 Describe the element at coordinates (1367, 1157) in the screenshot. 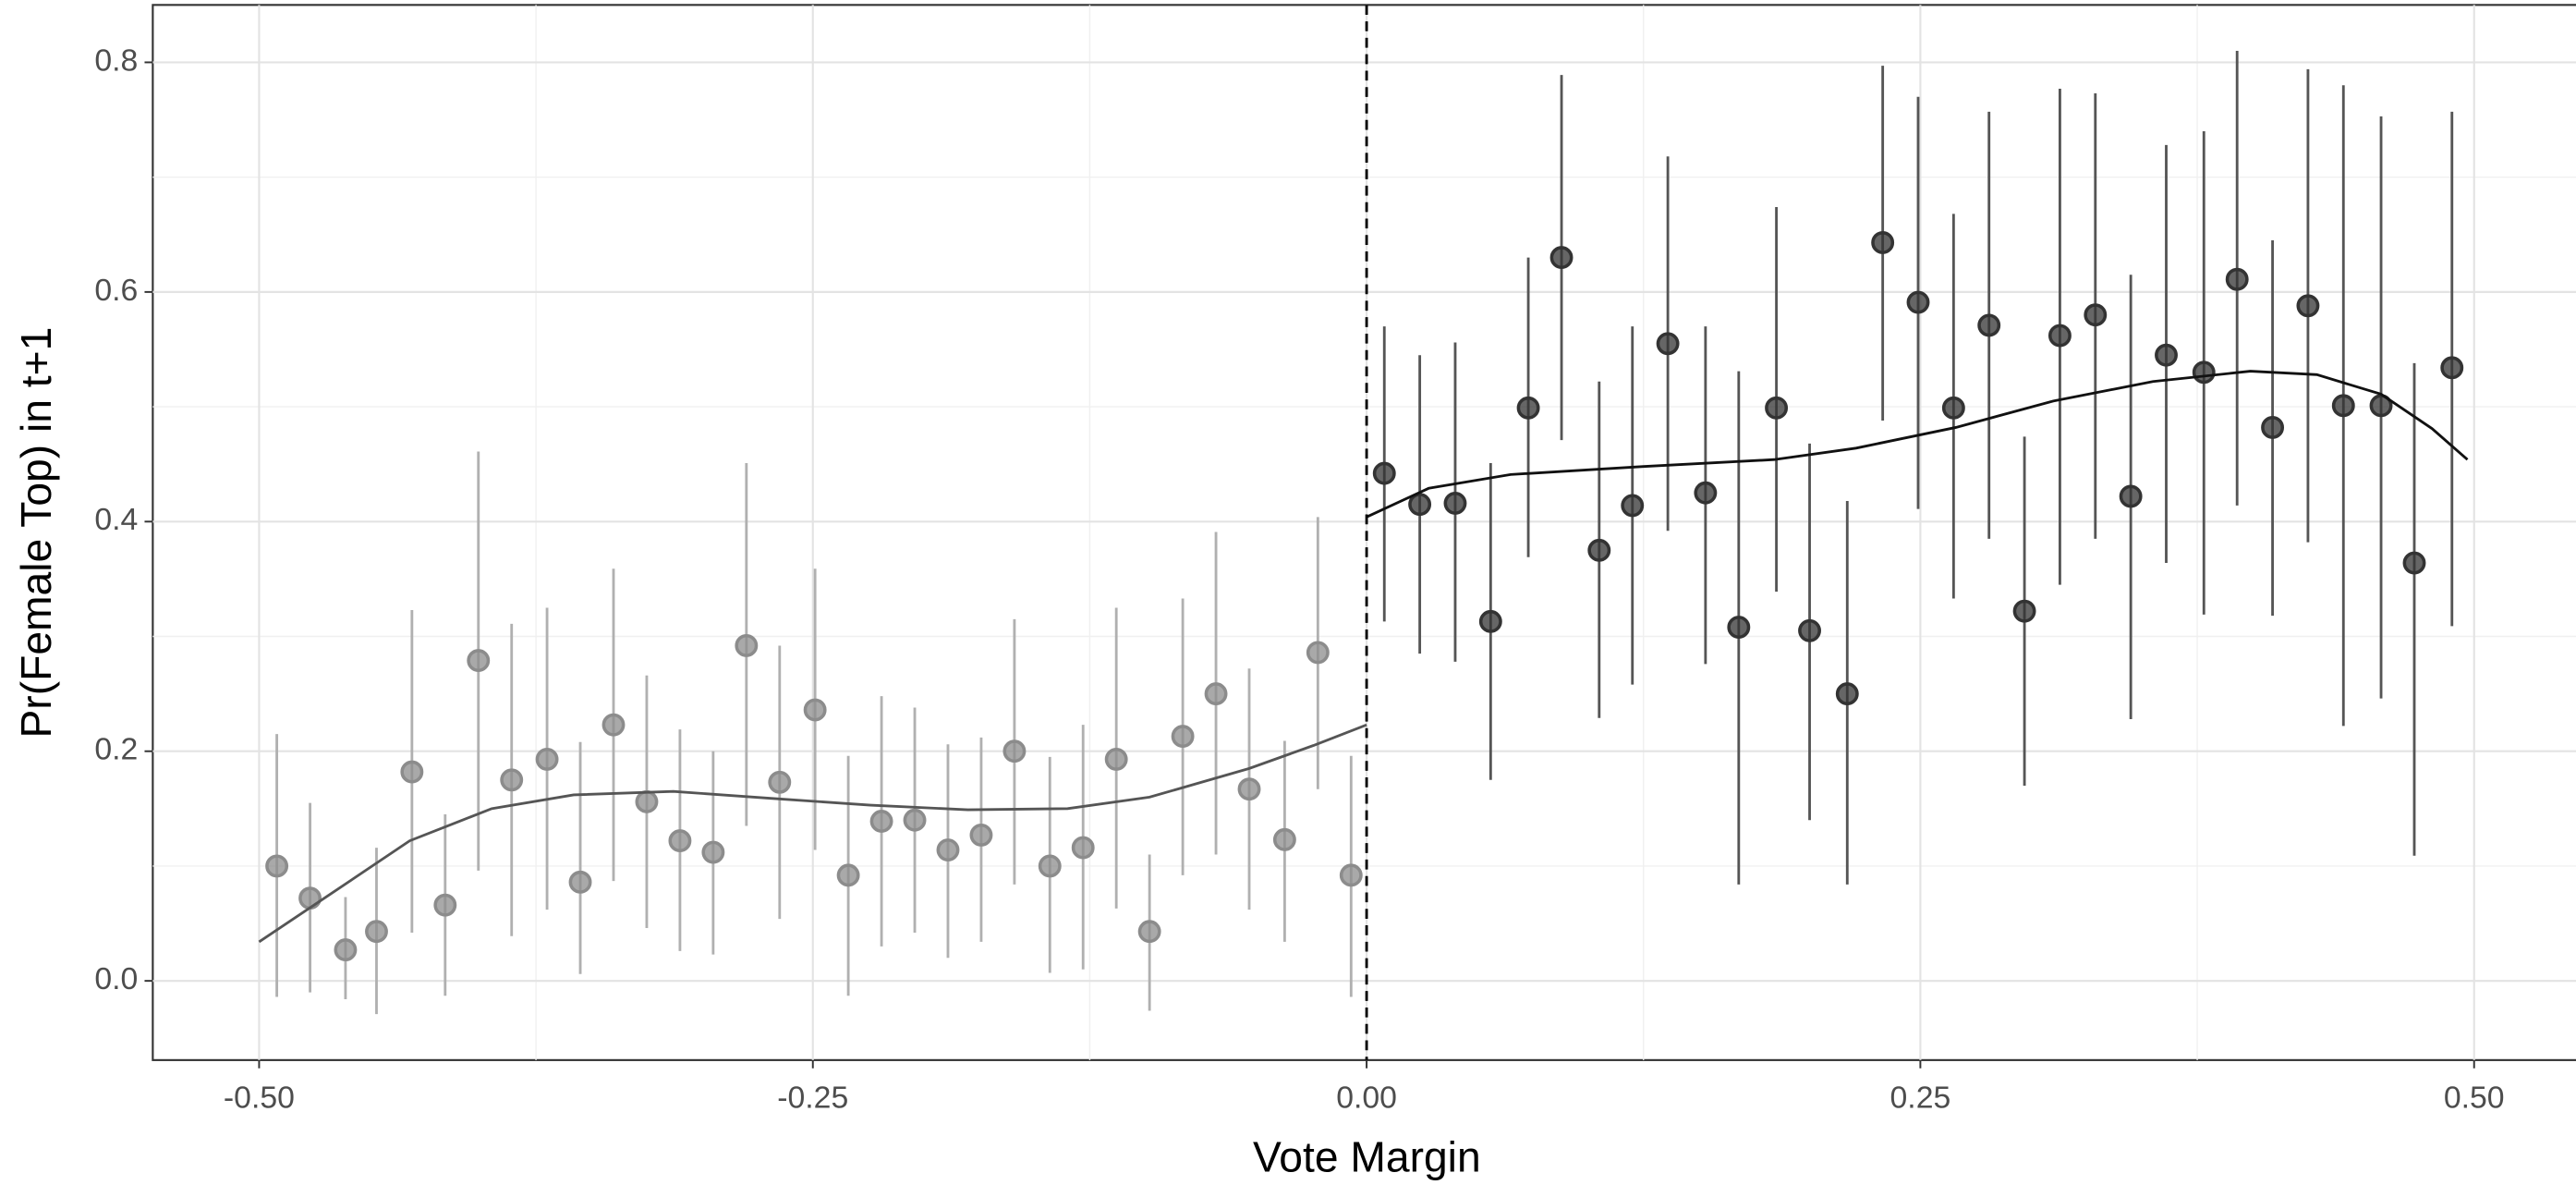

I see `x-axis-title: Vote Margin` at that location.